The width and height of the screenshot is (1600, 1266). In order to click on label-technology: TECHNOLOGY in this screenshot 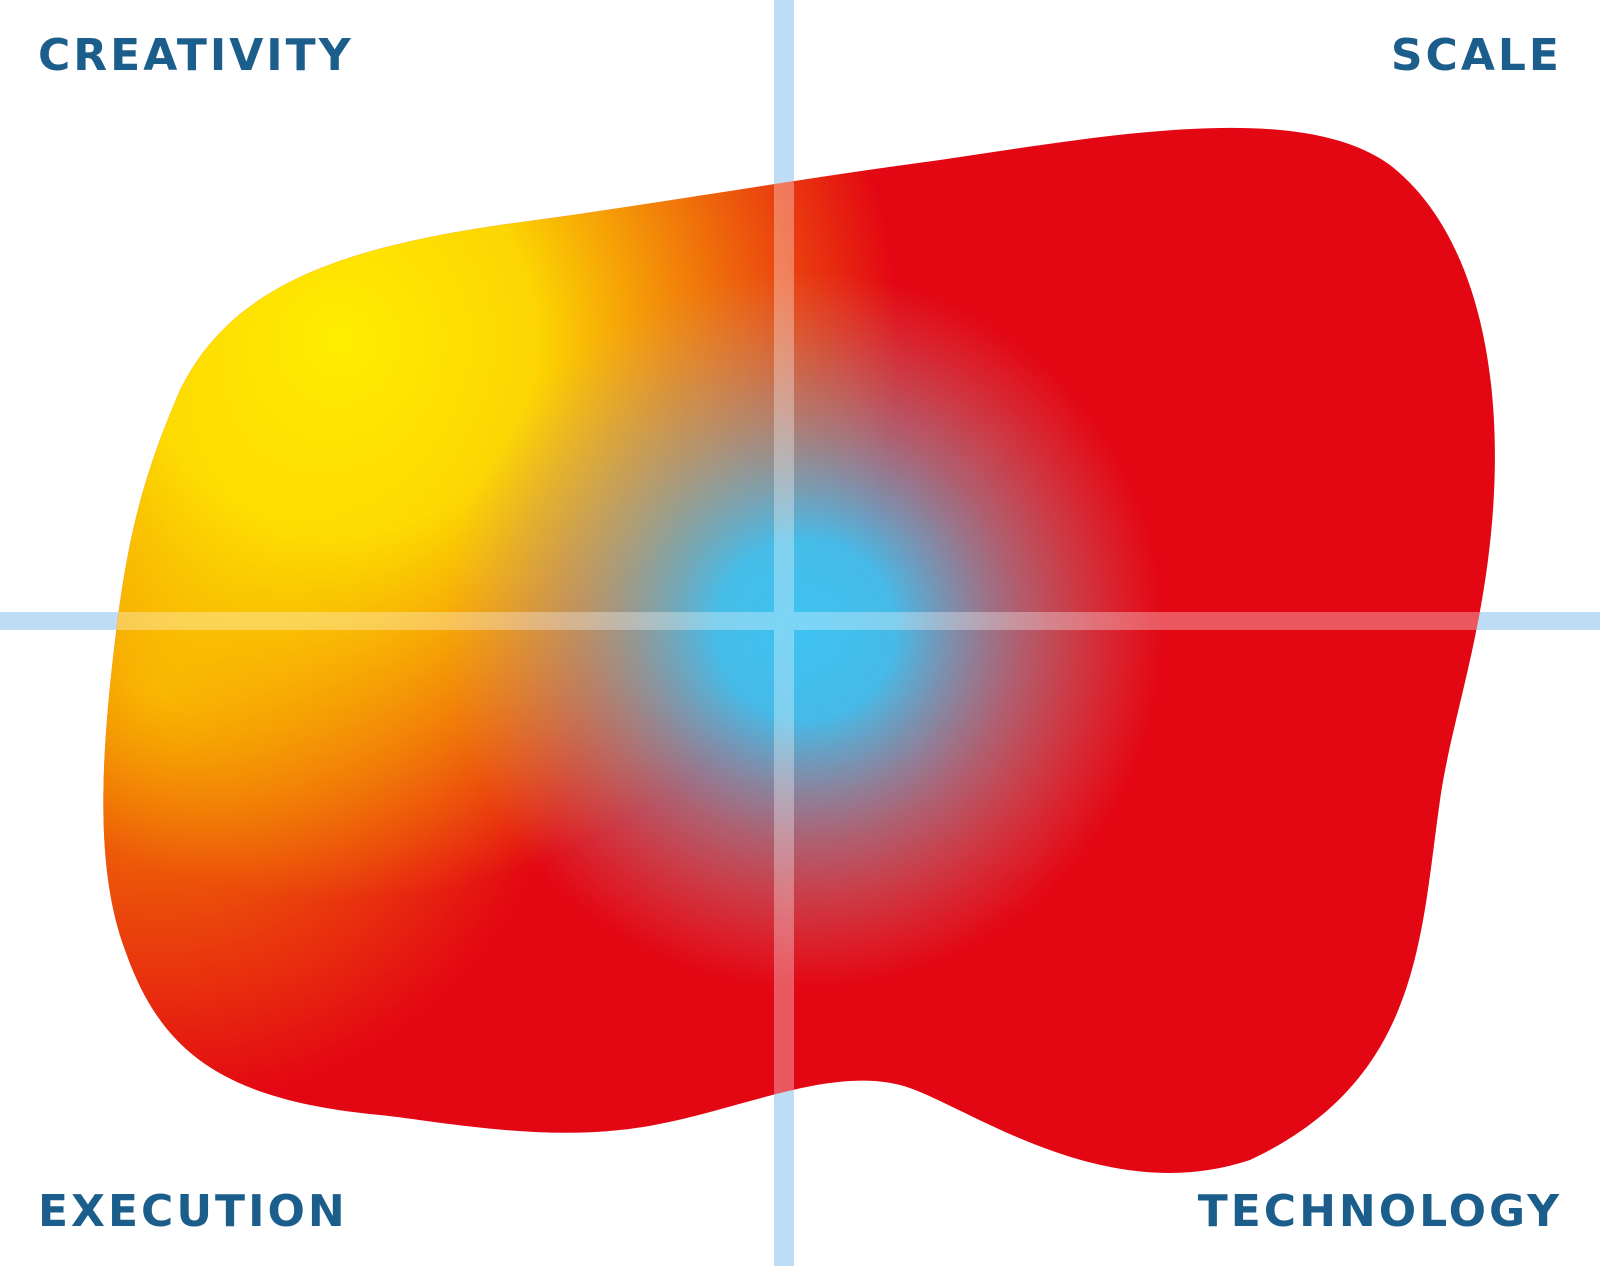, I will do `click(1379, 1211)`.